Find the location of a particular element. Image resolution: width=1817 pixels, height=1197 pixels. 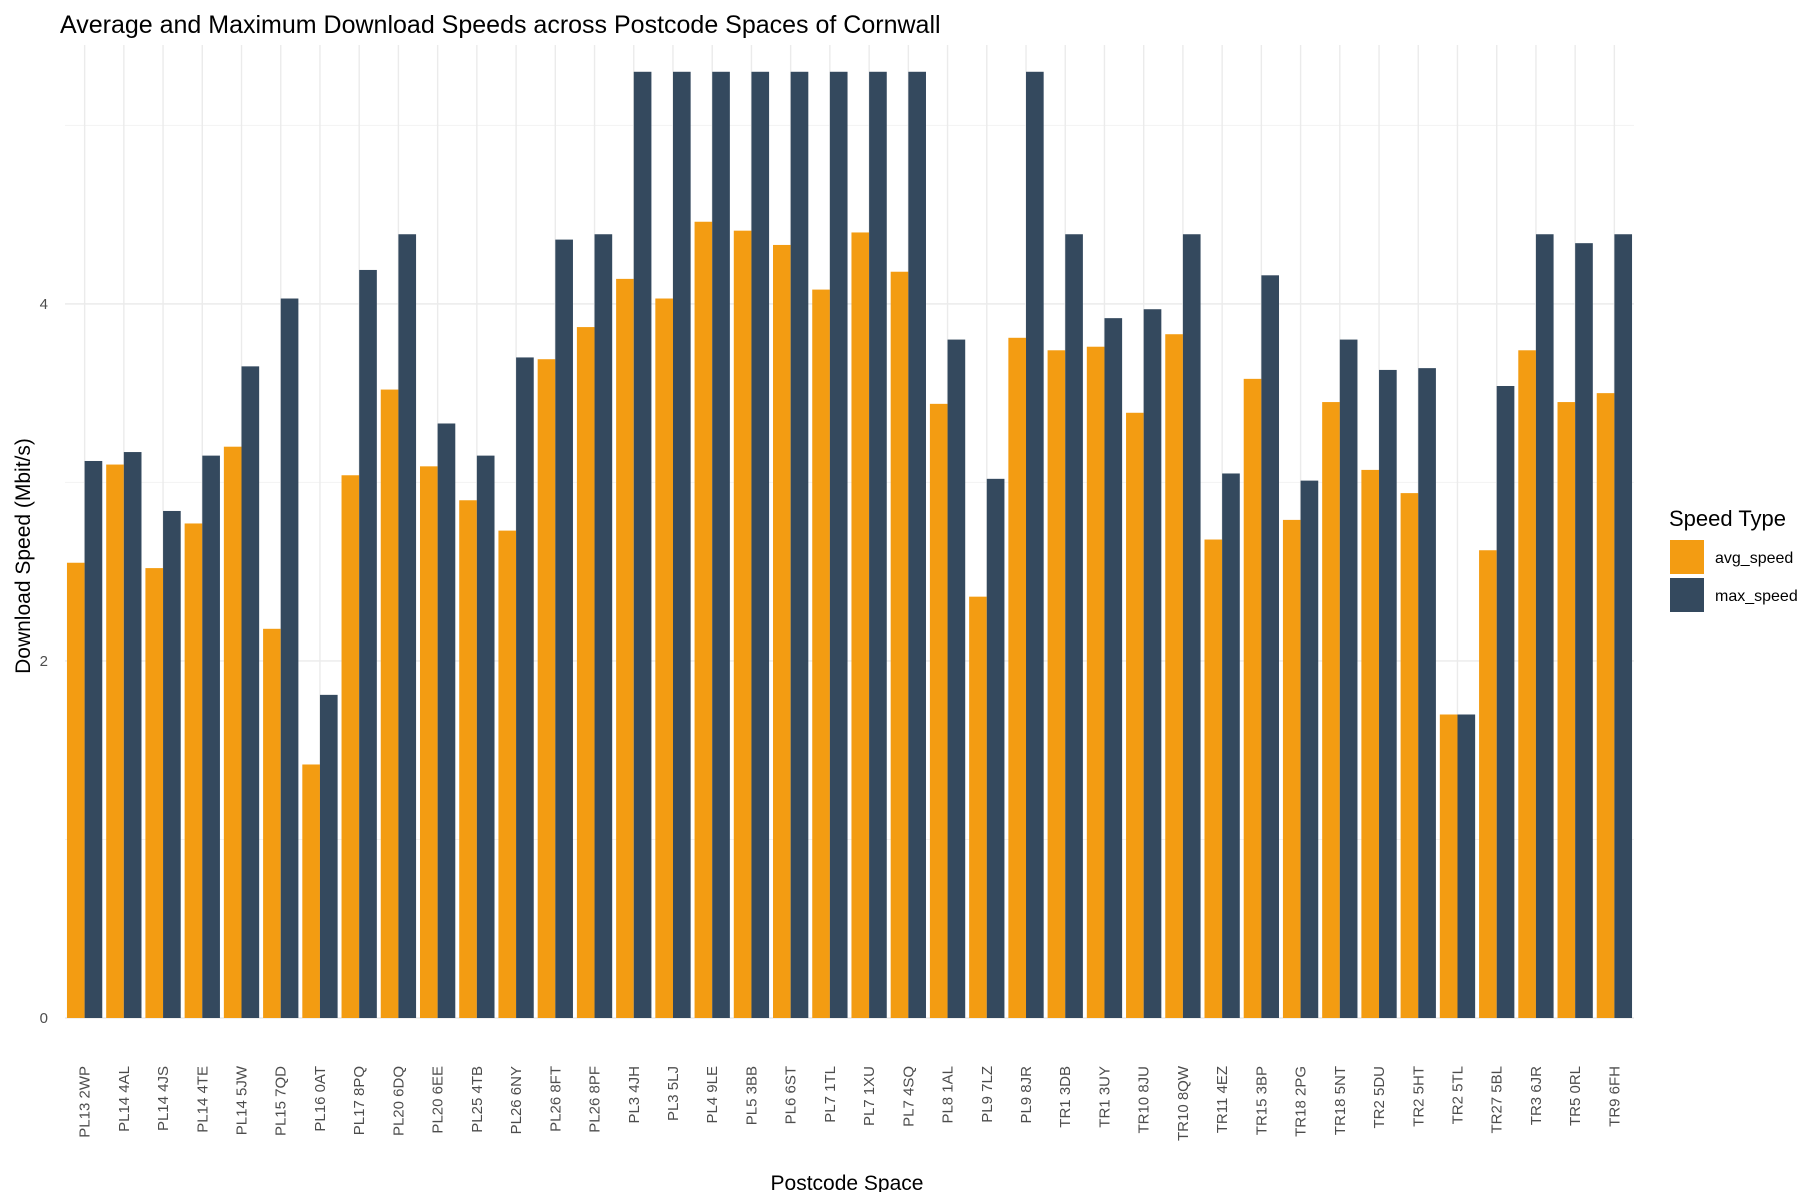

x-tick-label: TR2 5TL is located at coordinates (1457, 1095).